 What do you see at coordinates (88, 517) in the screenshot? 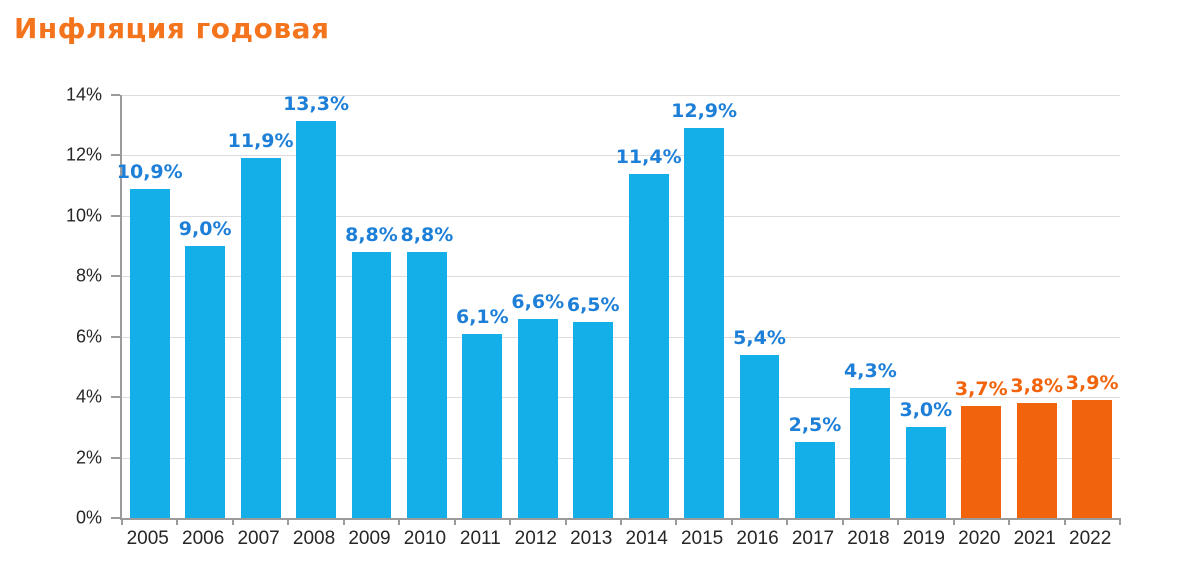
I see `y-axis-label: 0%` at bounding box center [88, 517].